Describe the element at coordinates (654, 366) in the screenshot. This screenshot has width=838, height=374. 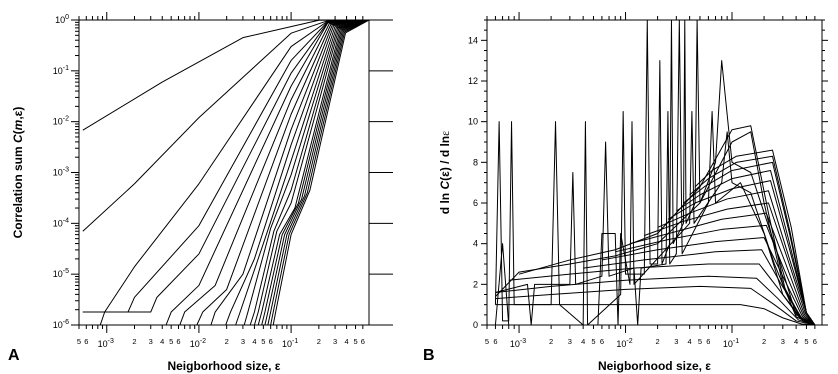
I see `panel-b-x-axis-label: Neigborhood size, ε` at that location.